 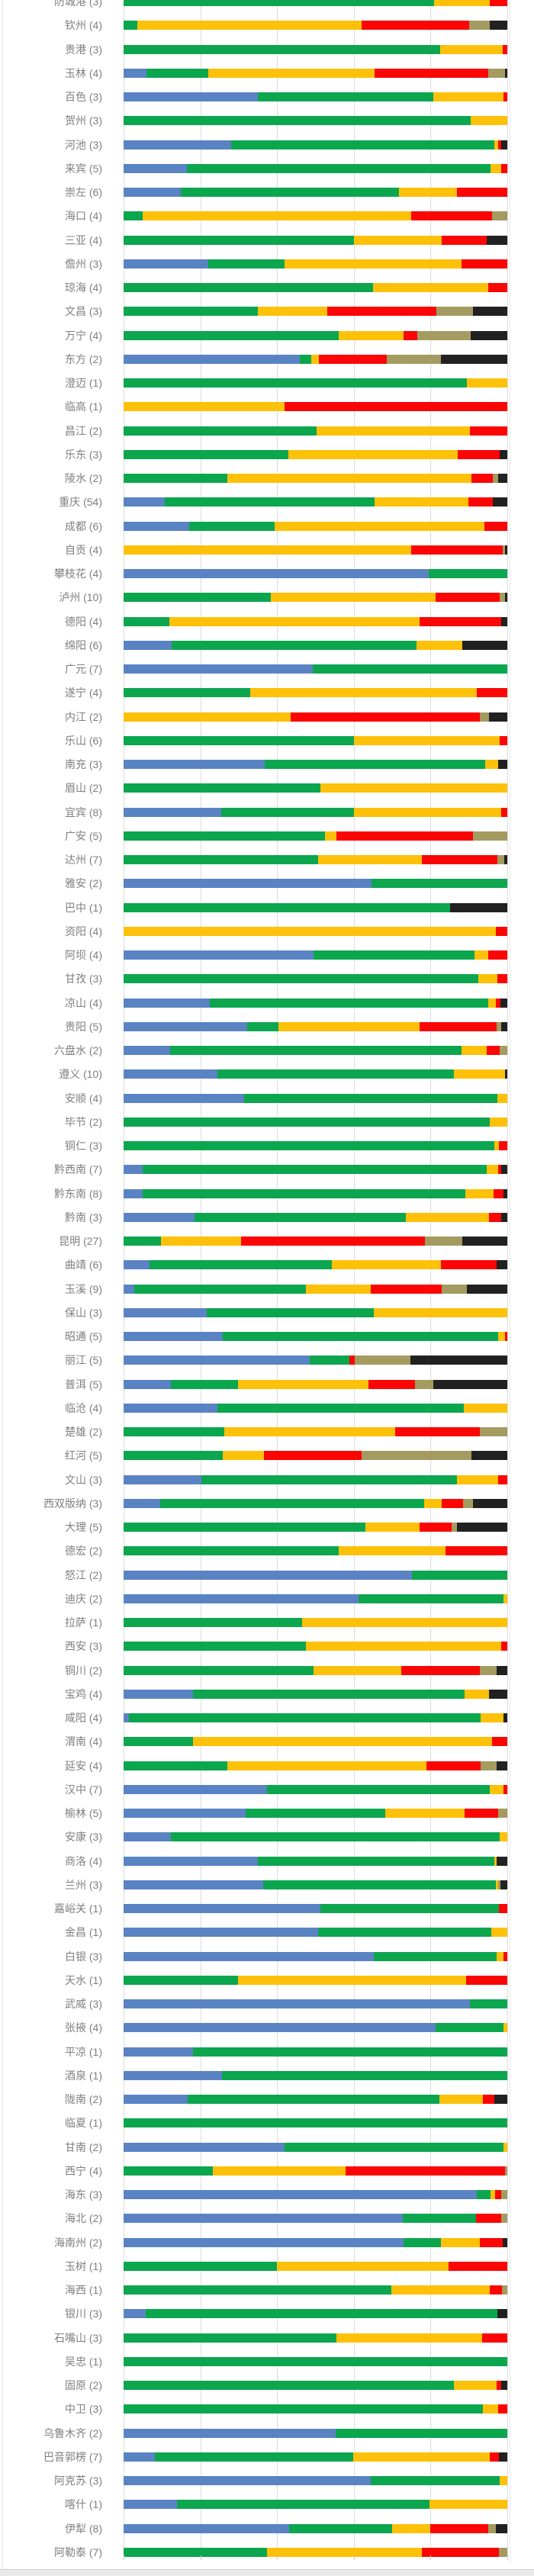 What do you see at coordinates (81, 1241) in the screenshot?
I see `row-label: 昆明 (27)` at bounding box center [81, 1241].